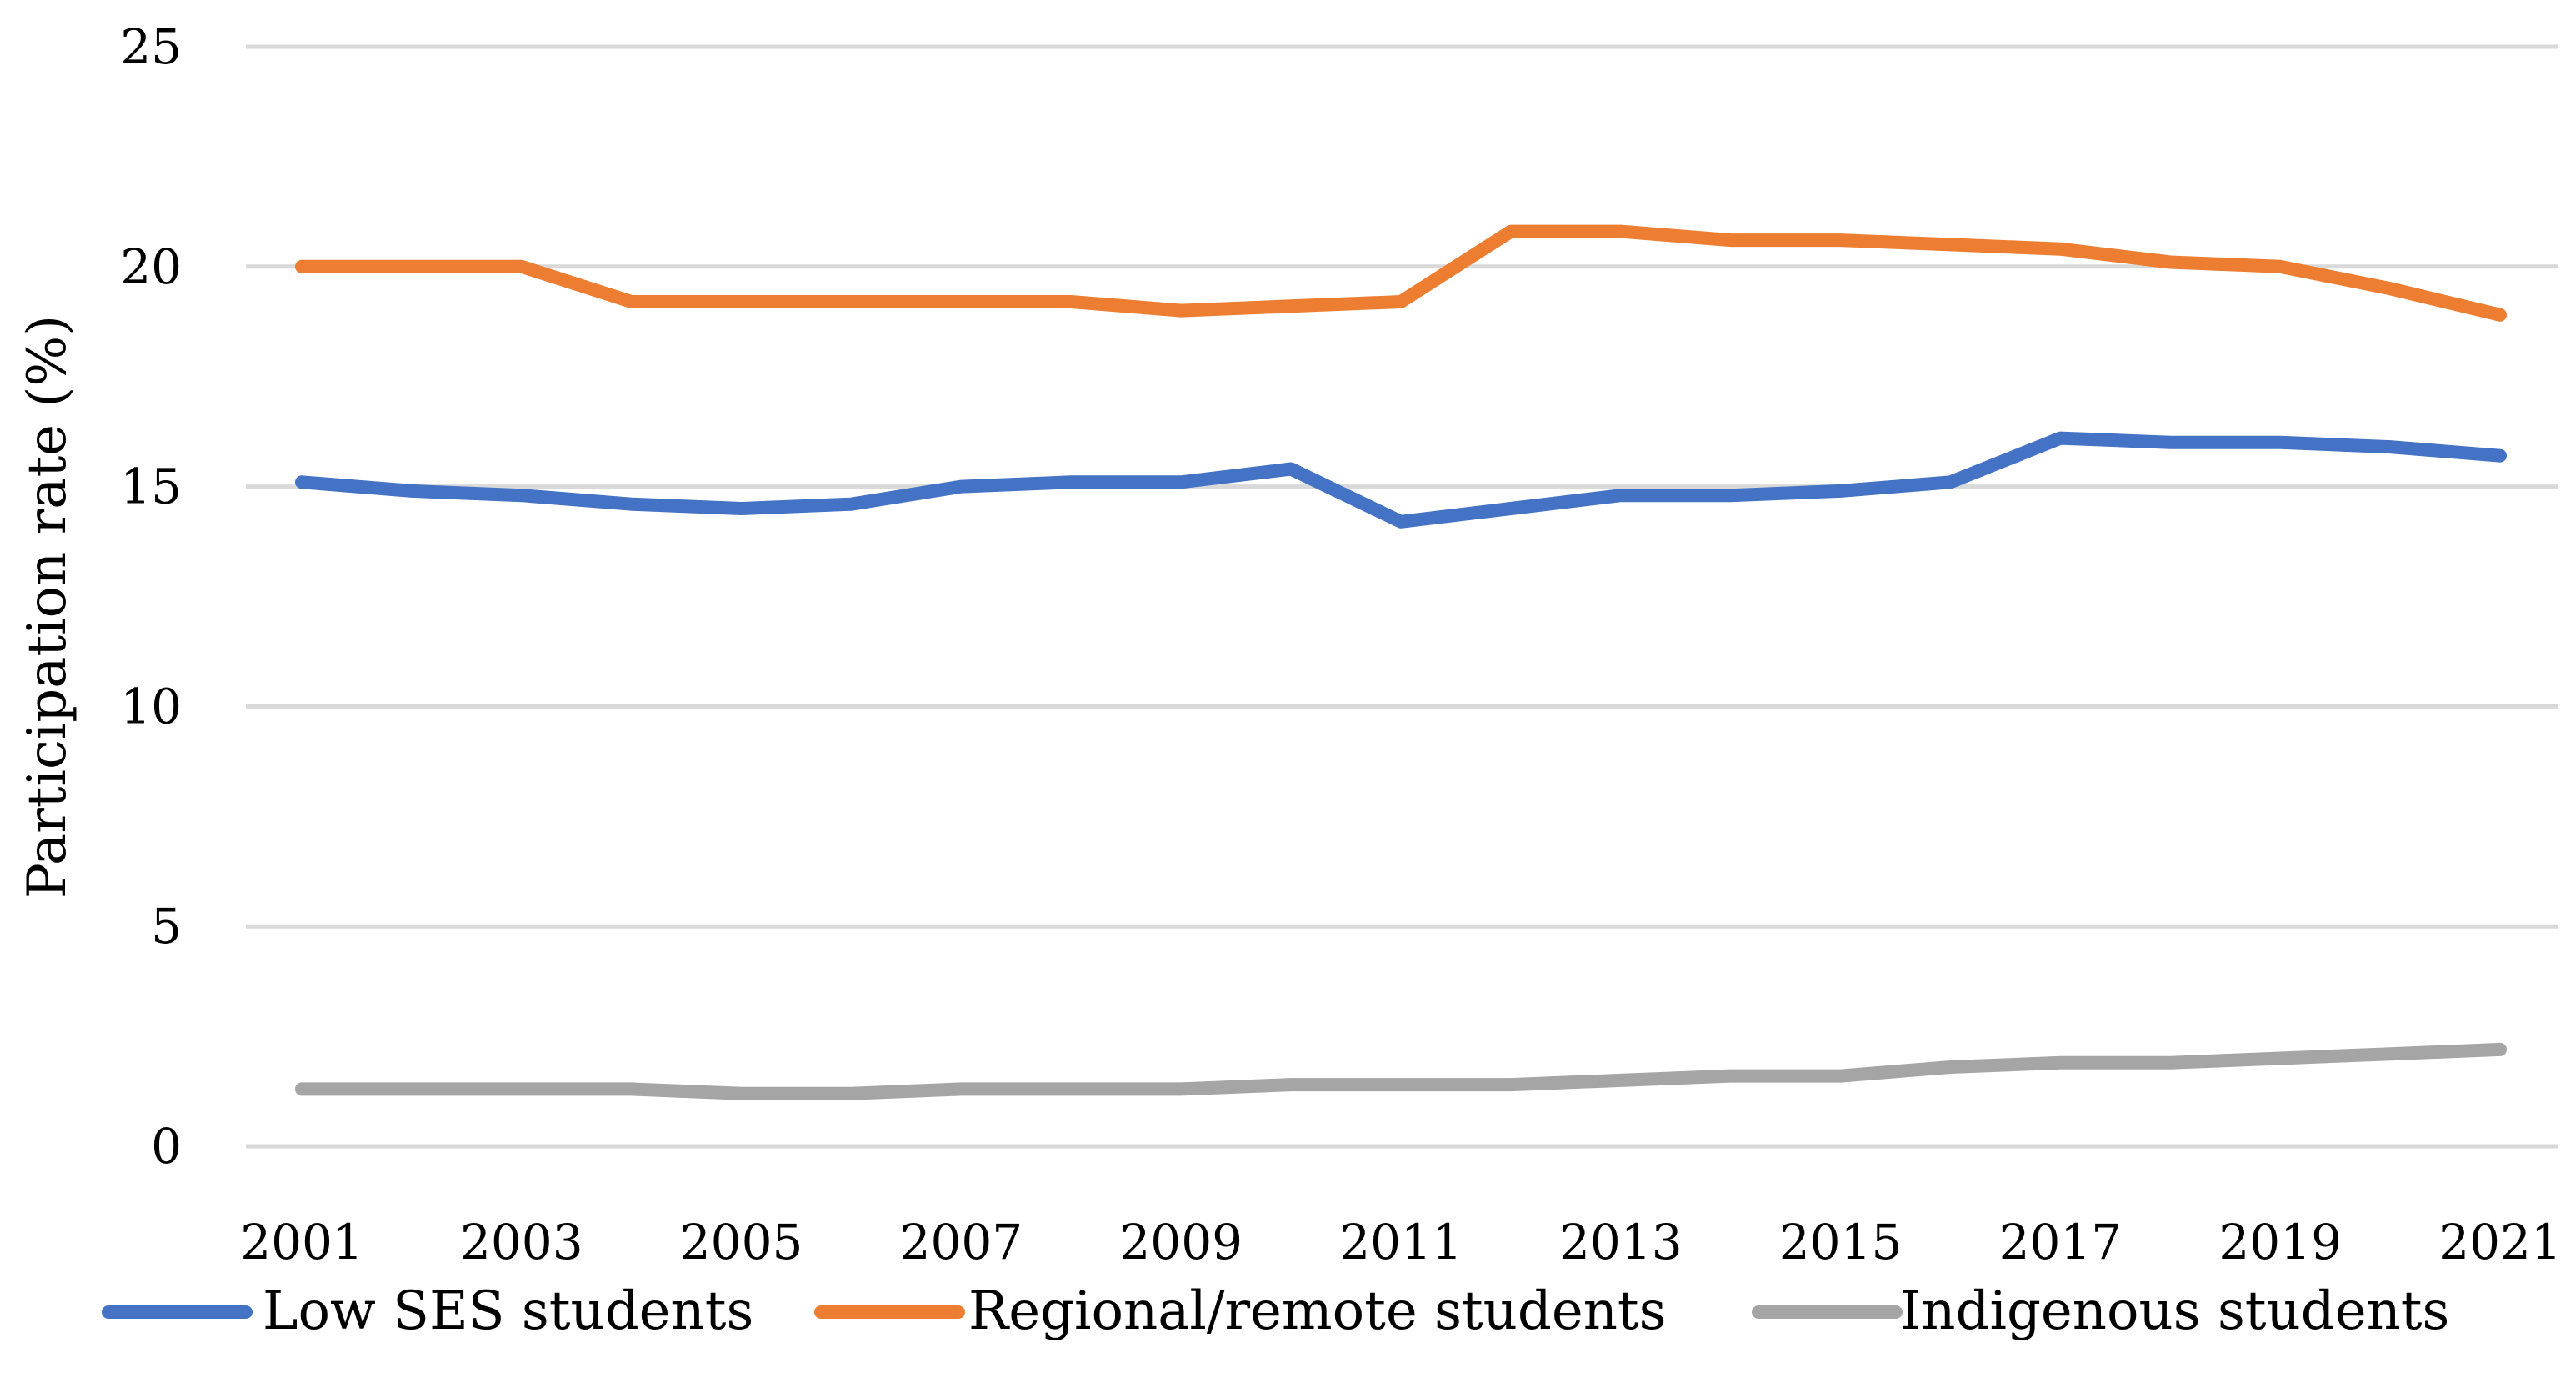 The width and height of the screenshot is (2576, 1383). Describe the element at coordinates (1401, 480) in the screenshot. I see `series-line-low-ses-students` at that location.